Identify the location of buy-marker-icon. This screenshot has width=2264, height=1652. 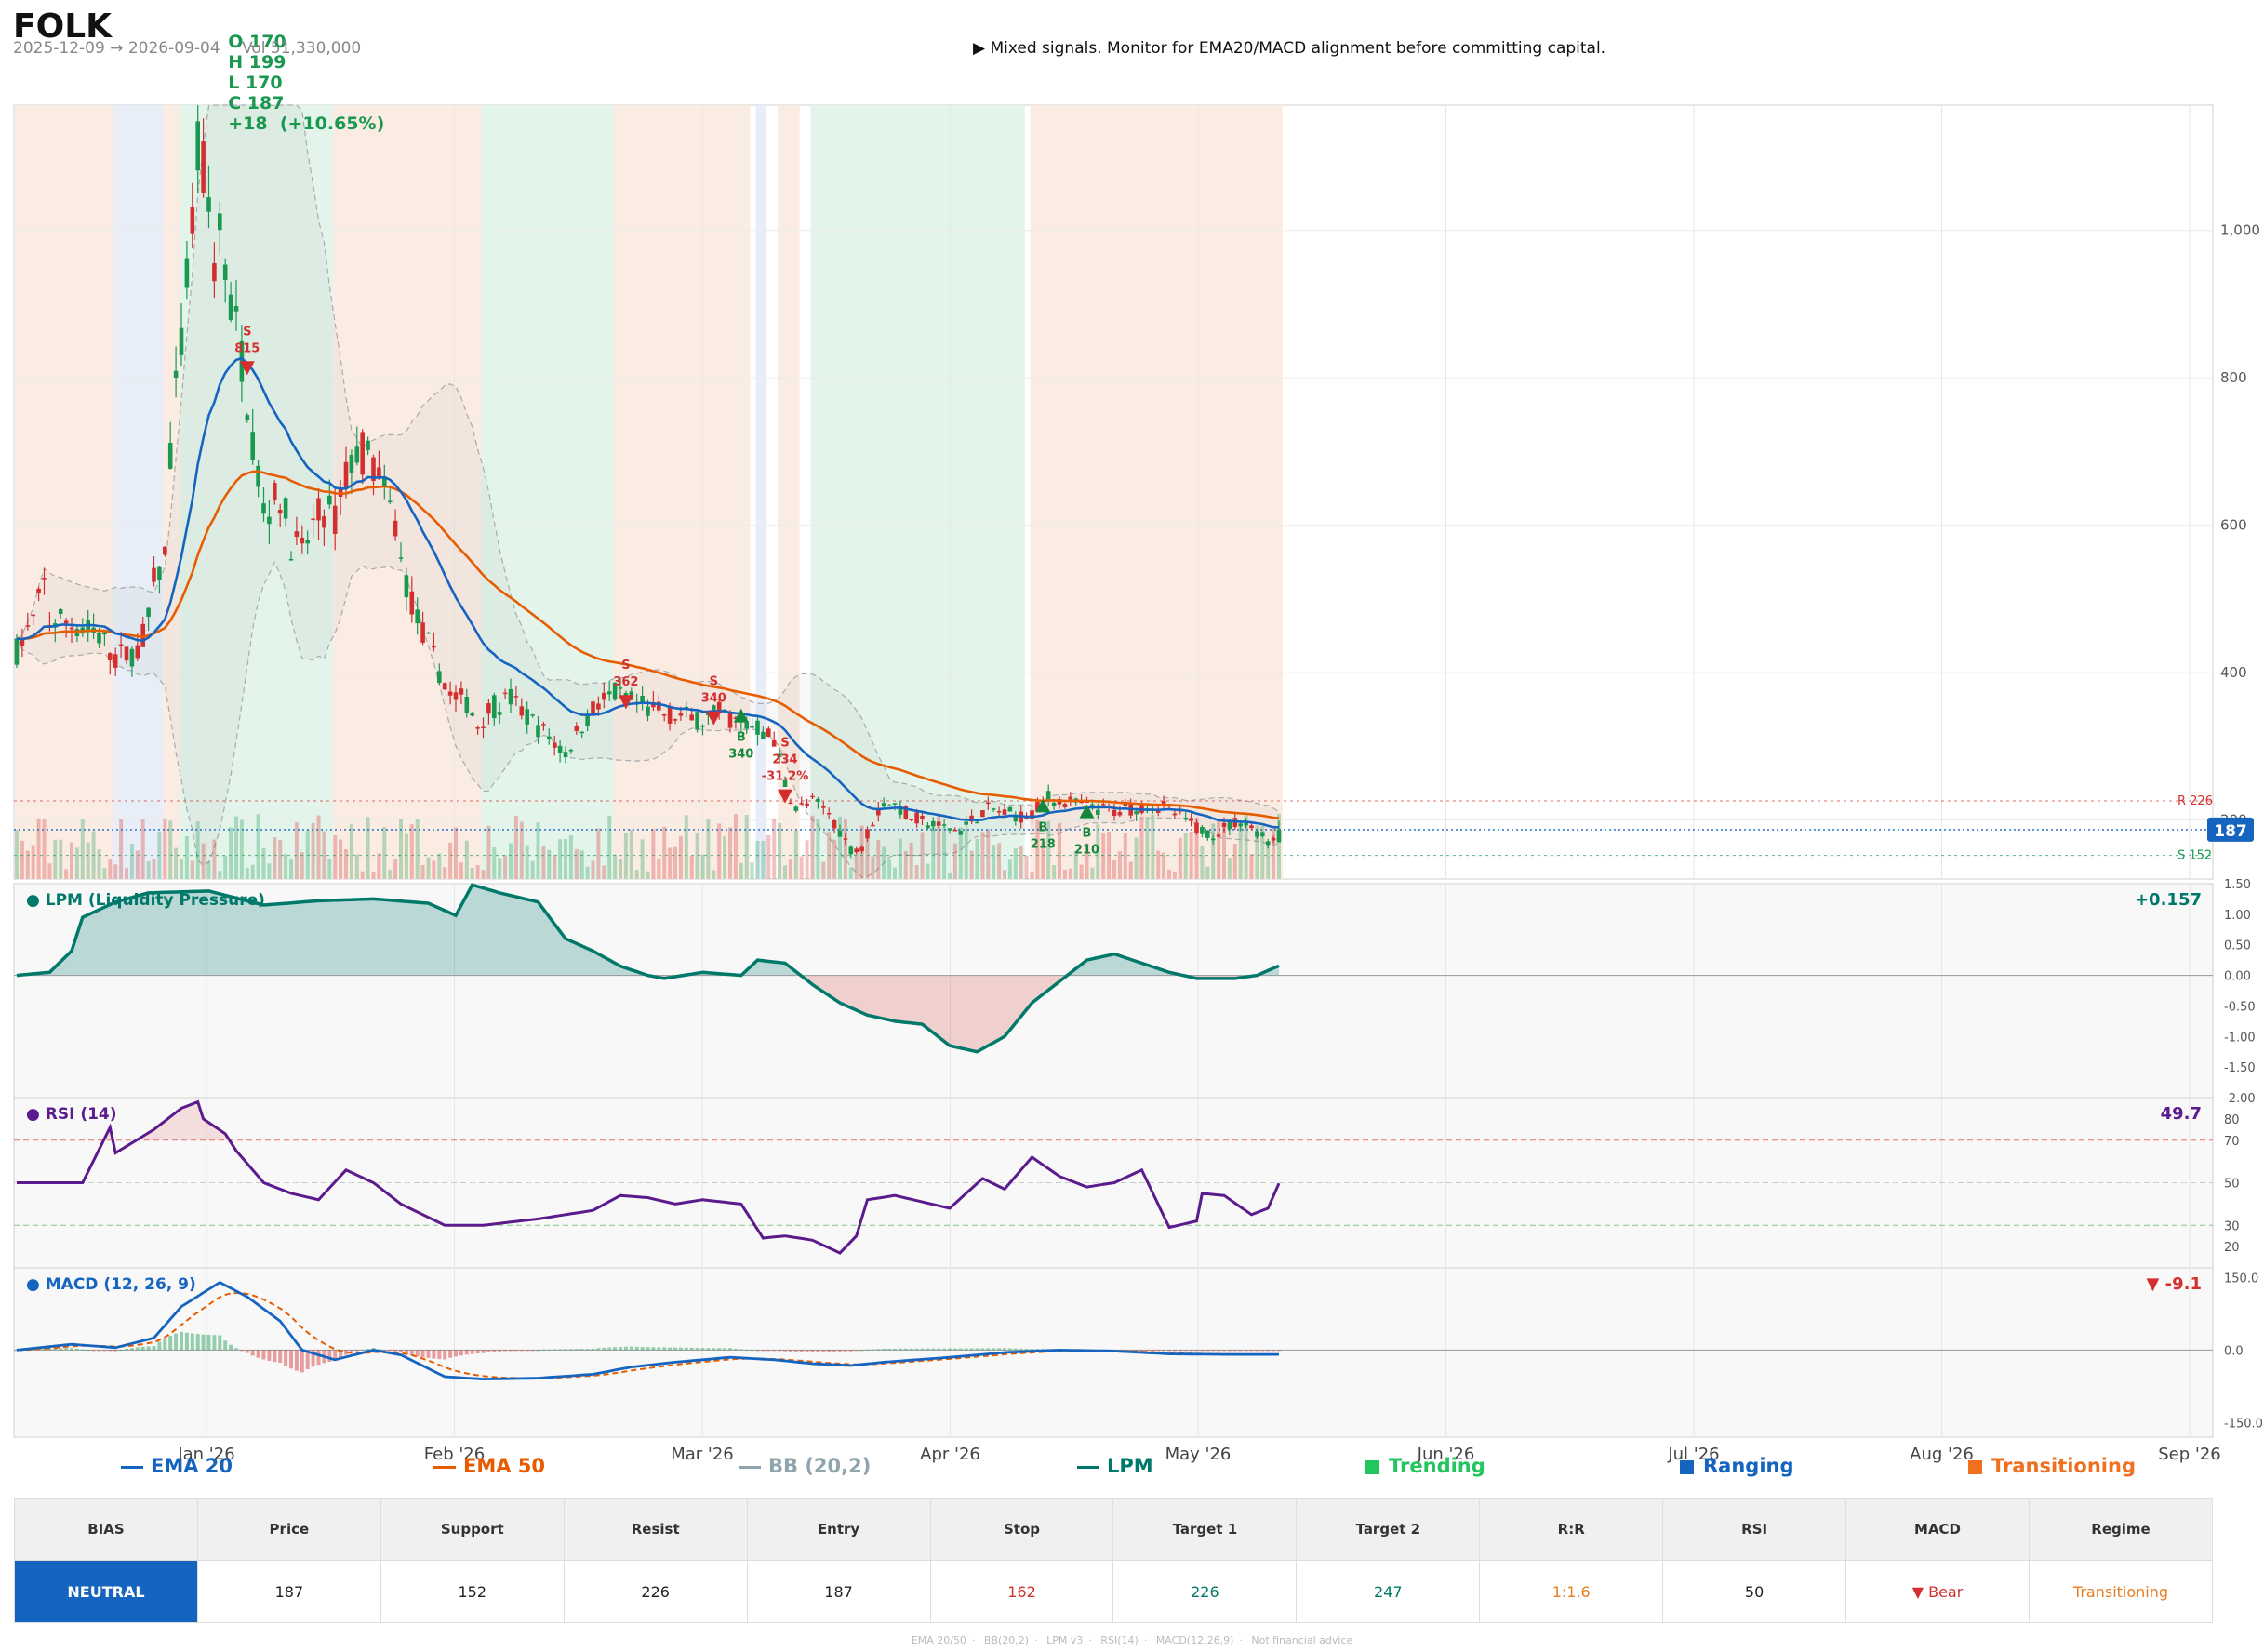
(1043, 805).